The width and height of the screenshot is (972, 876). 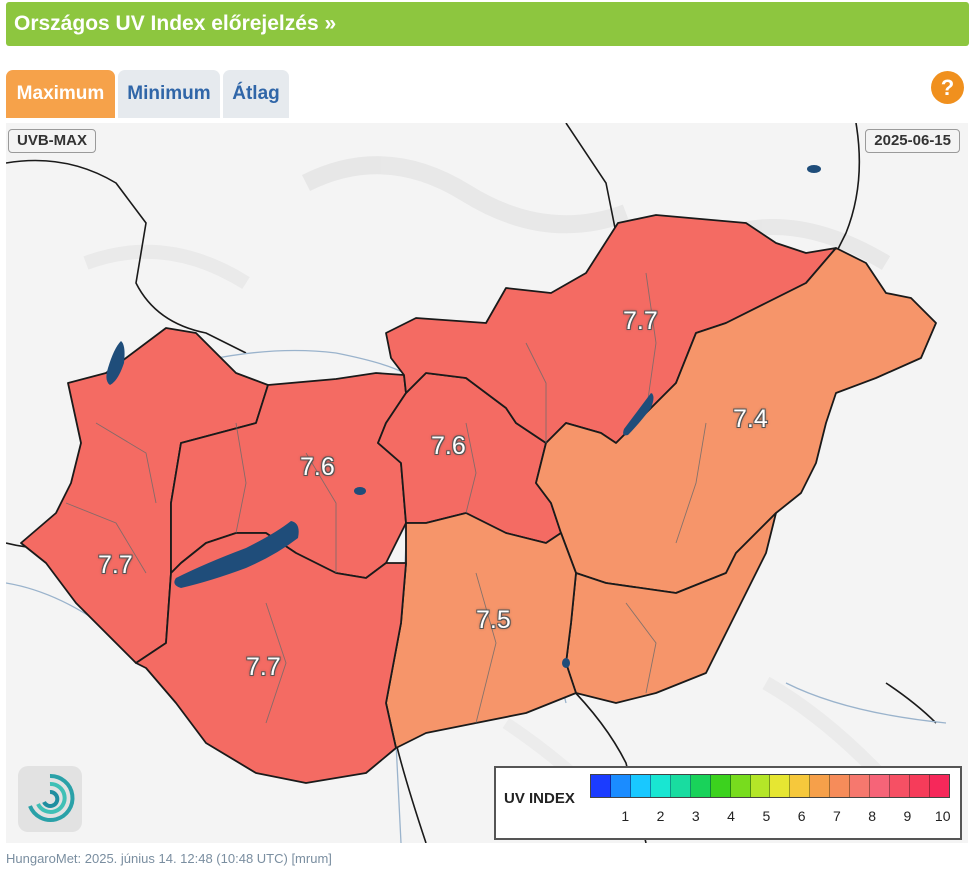 I want to click on legend-tick-label: 9, so click(x=907, y=816).